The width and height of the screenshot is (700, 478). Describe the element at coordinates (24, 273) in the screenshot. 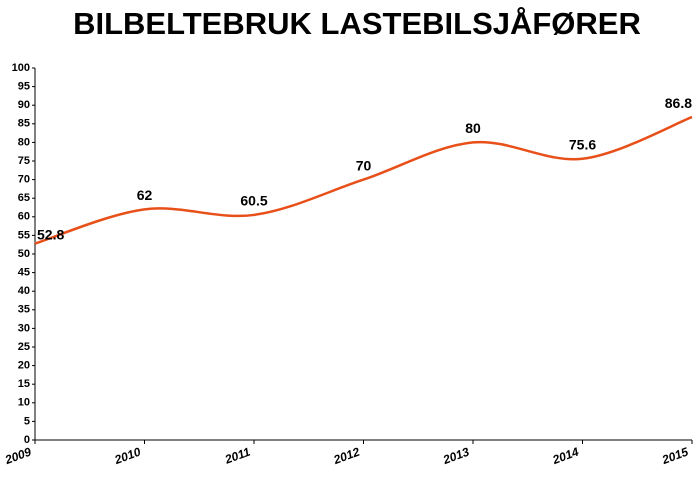

I see `y-tick-label: 45` at that location.